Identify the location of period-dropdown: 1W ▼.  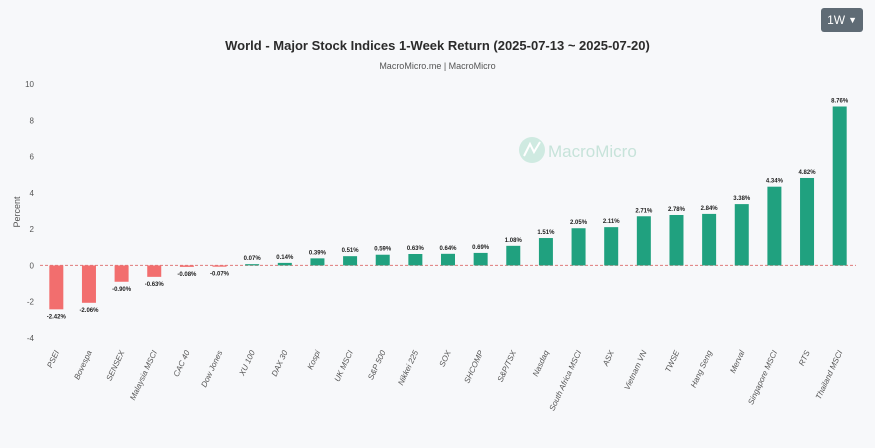
(842, 20).